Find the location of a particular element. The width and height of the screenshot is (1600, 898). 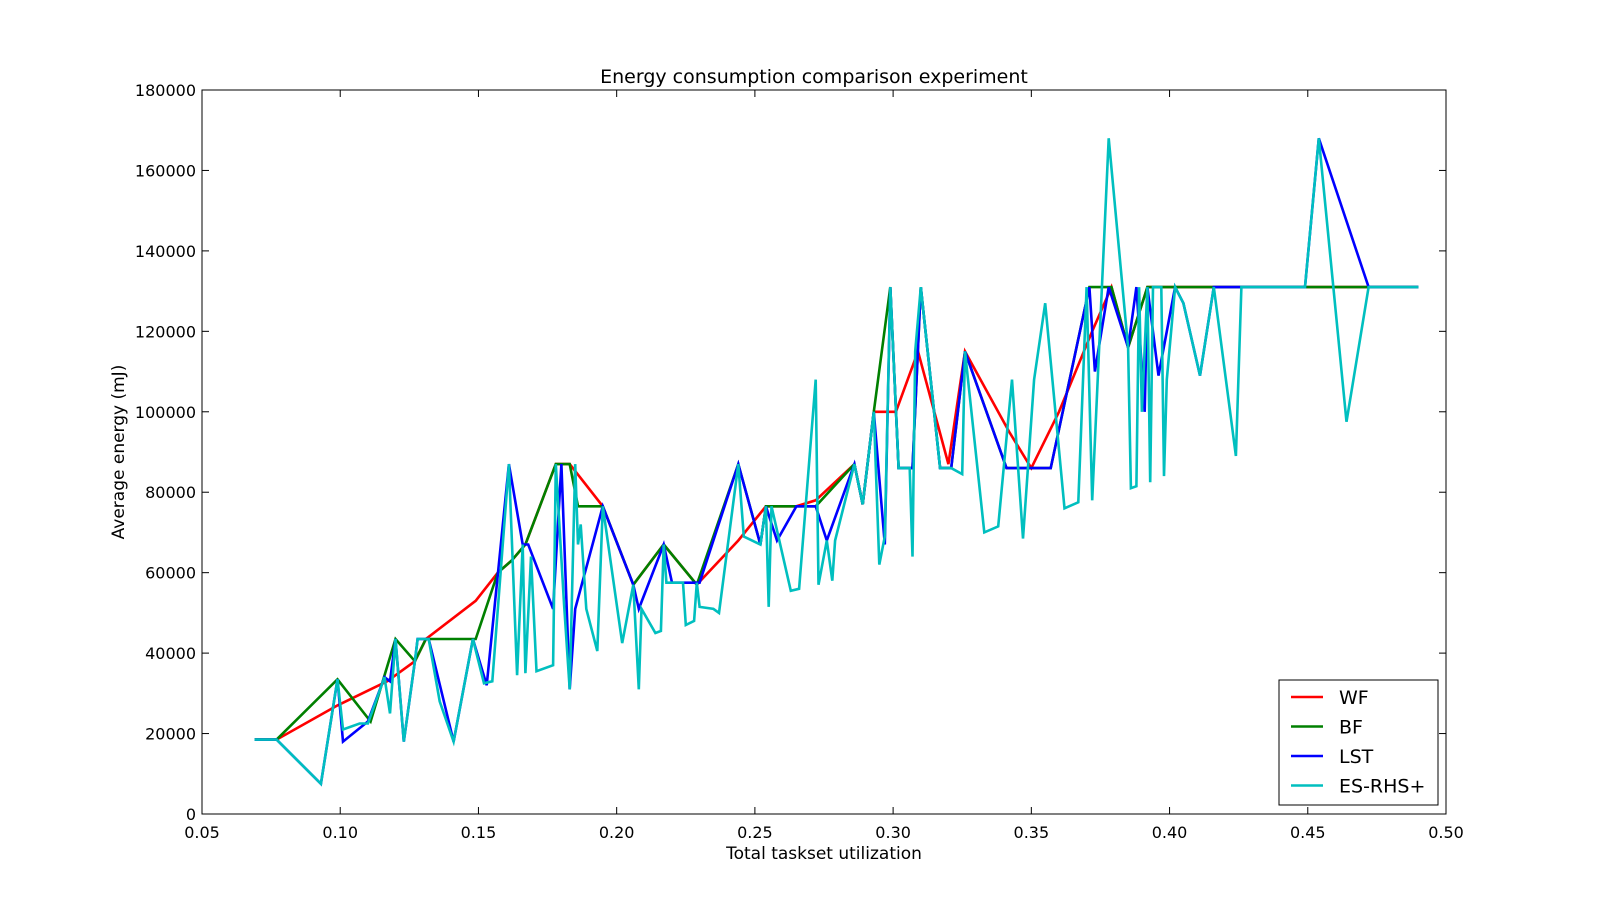

y-tick-label: 20000 is located at coordinates (170, 734).